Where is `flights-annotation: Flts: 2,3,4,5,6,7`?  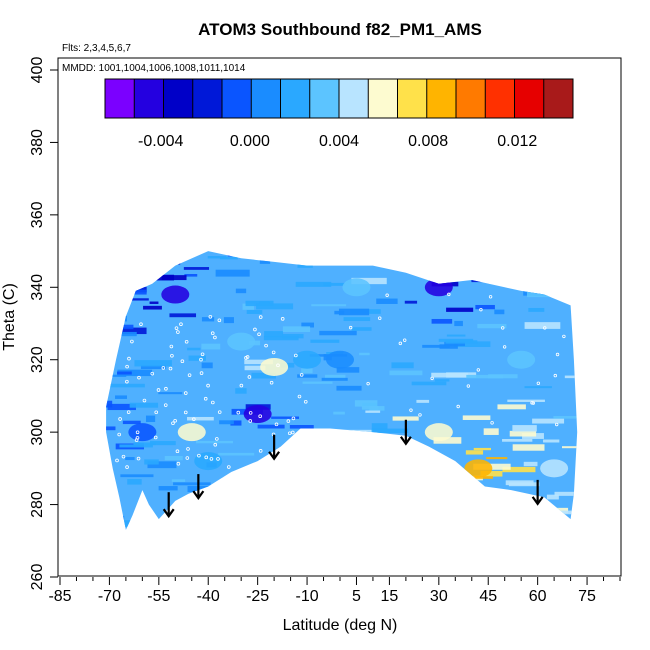 flights-annotation: Flts: 2,3,4,5,6,7 is located at coordinates (96, 48).